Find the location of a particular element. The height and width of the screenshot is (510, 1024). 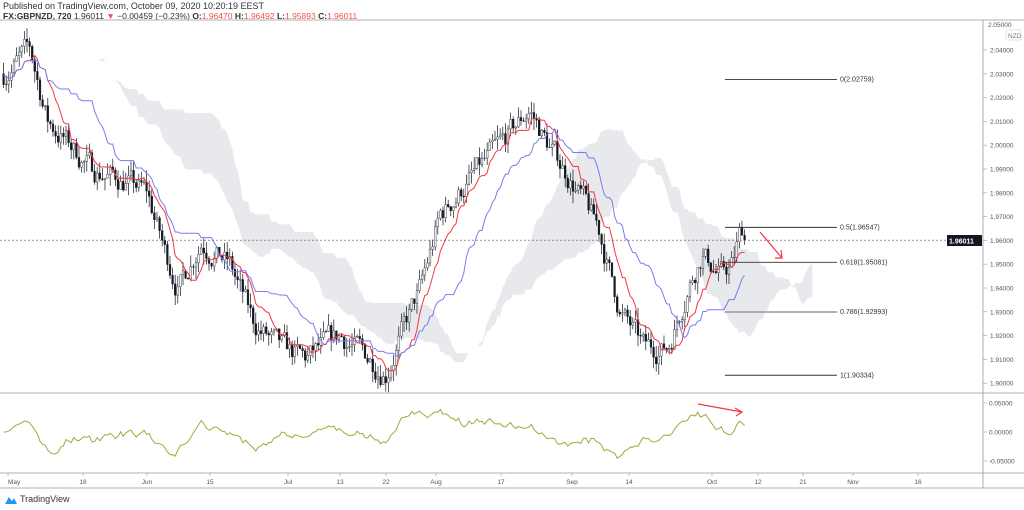

price-tick-label: 2.00000 is located at coordinates (1002, 146).